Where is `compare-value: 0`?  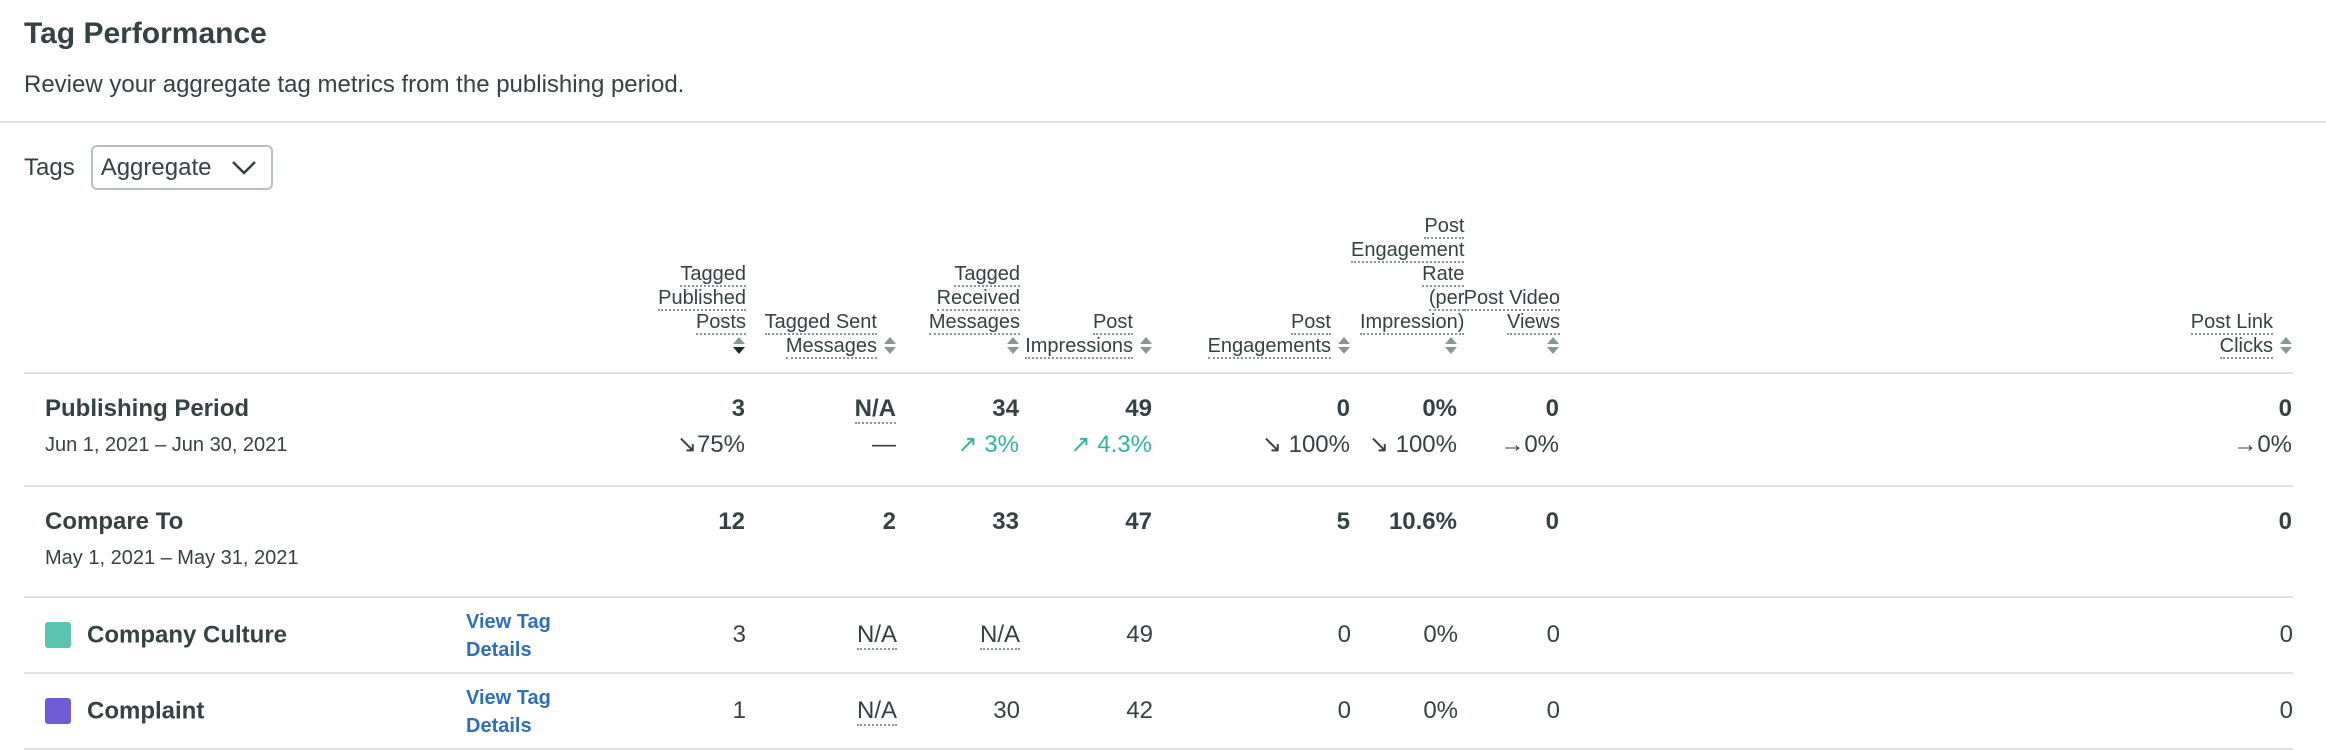 compare-value: 0 is located at coordinates (2285, 521).